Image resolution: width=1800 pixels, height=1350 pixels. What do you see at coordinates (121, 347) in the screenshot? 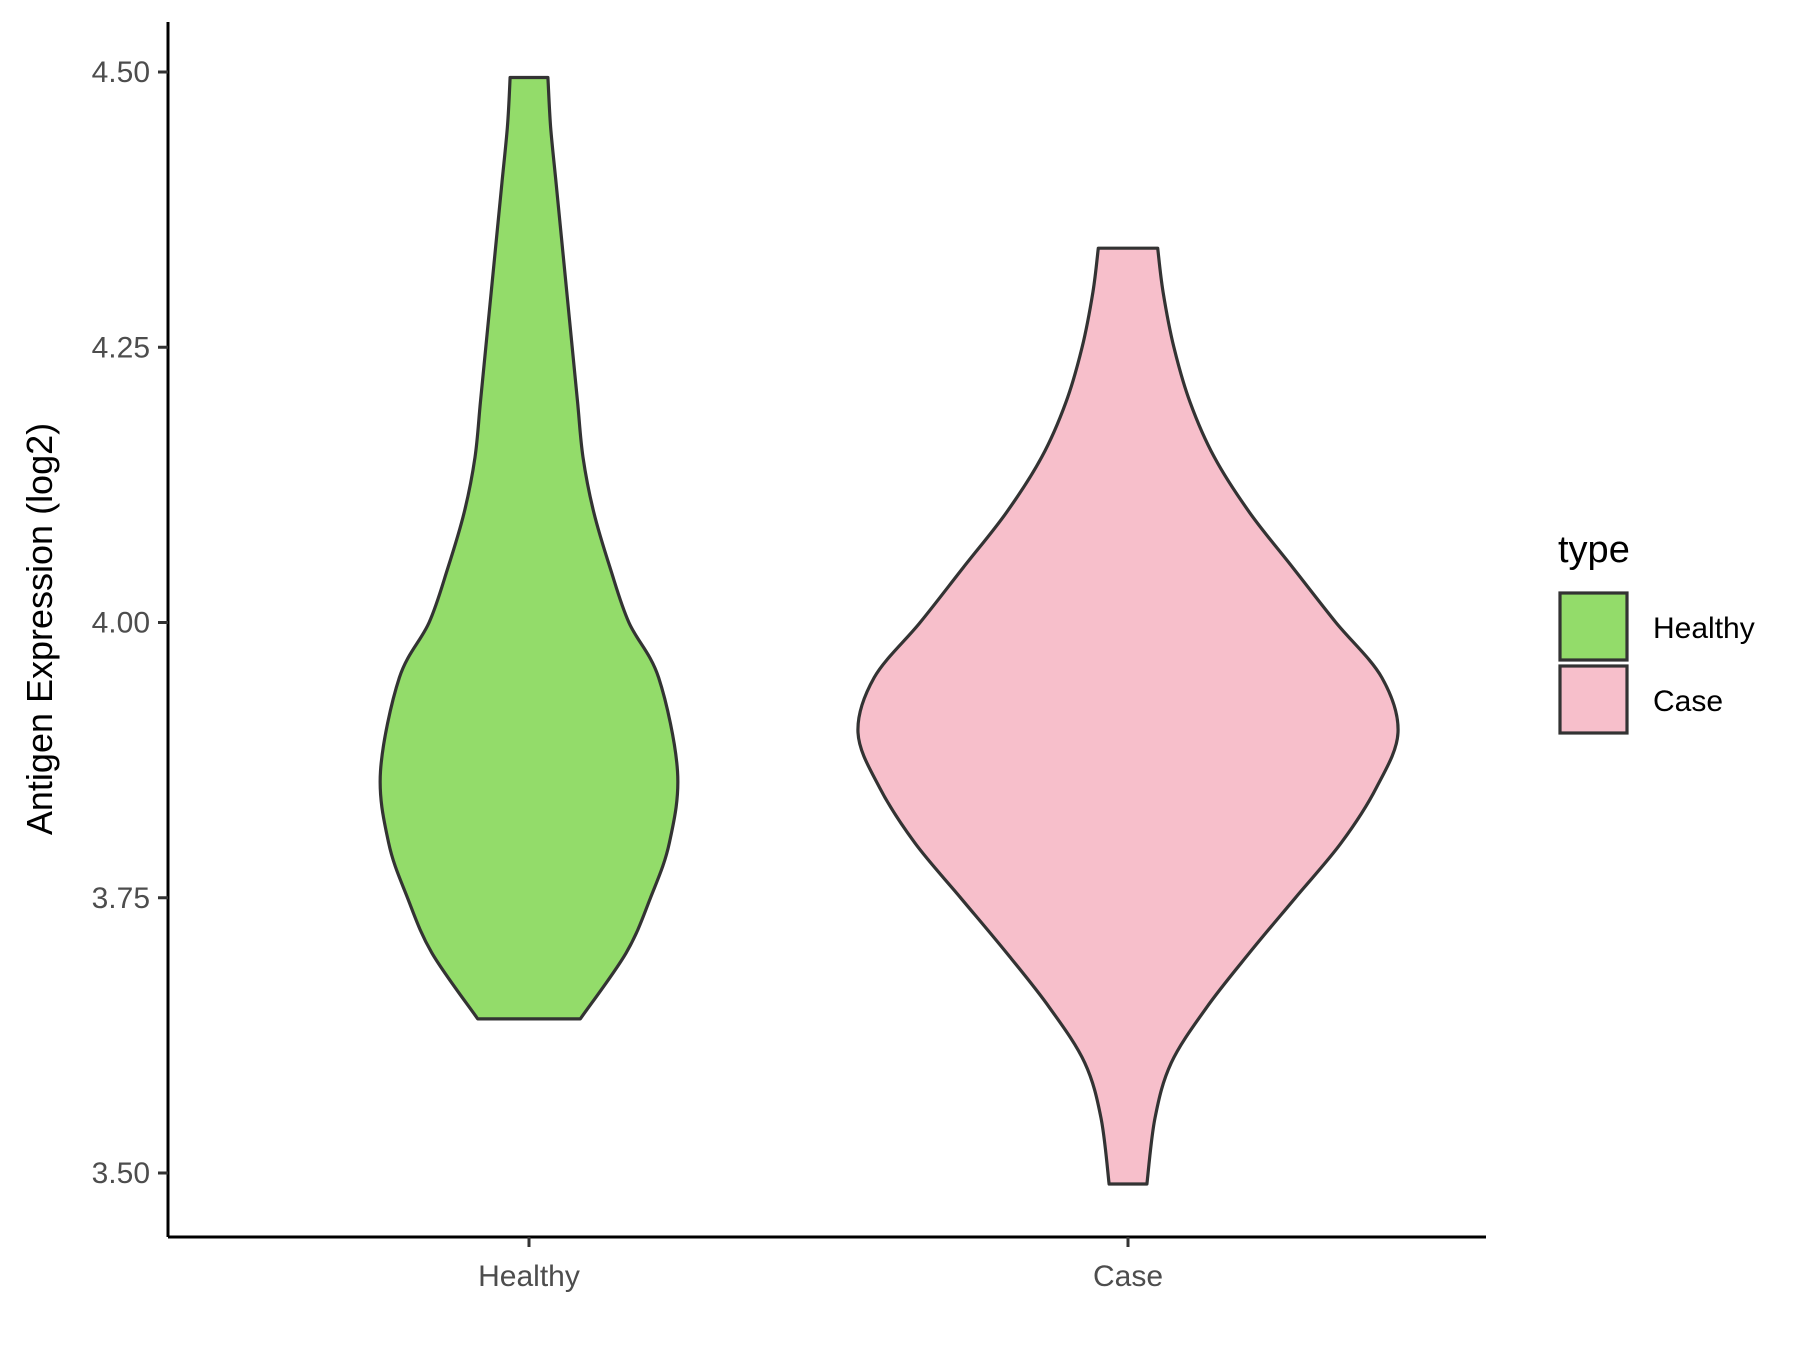
I see `y-tick-label: 4.25` at bounding box center [121, 347].